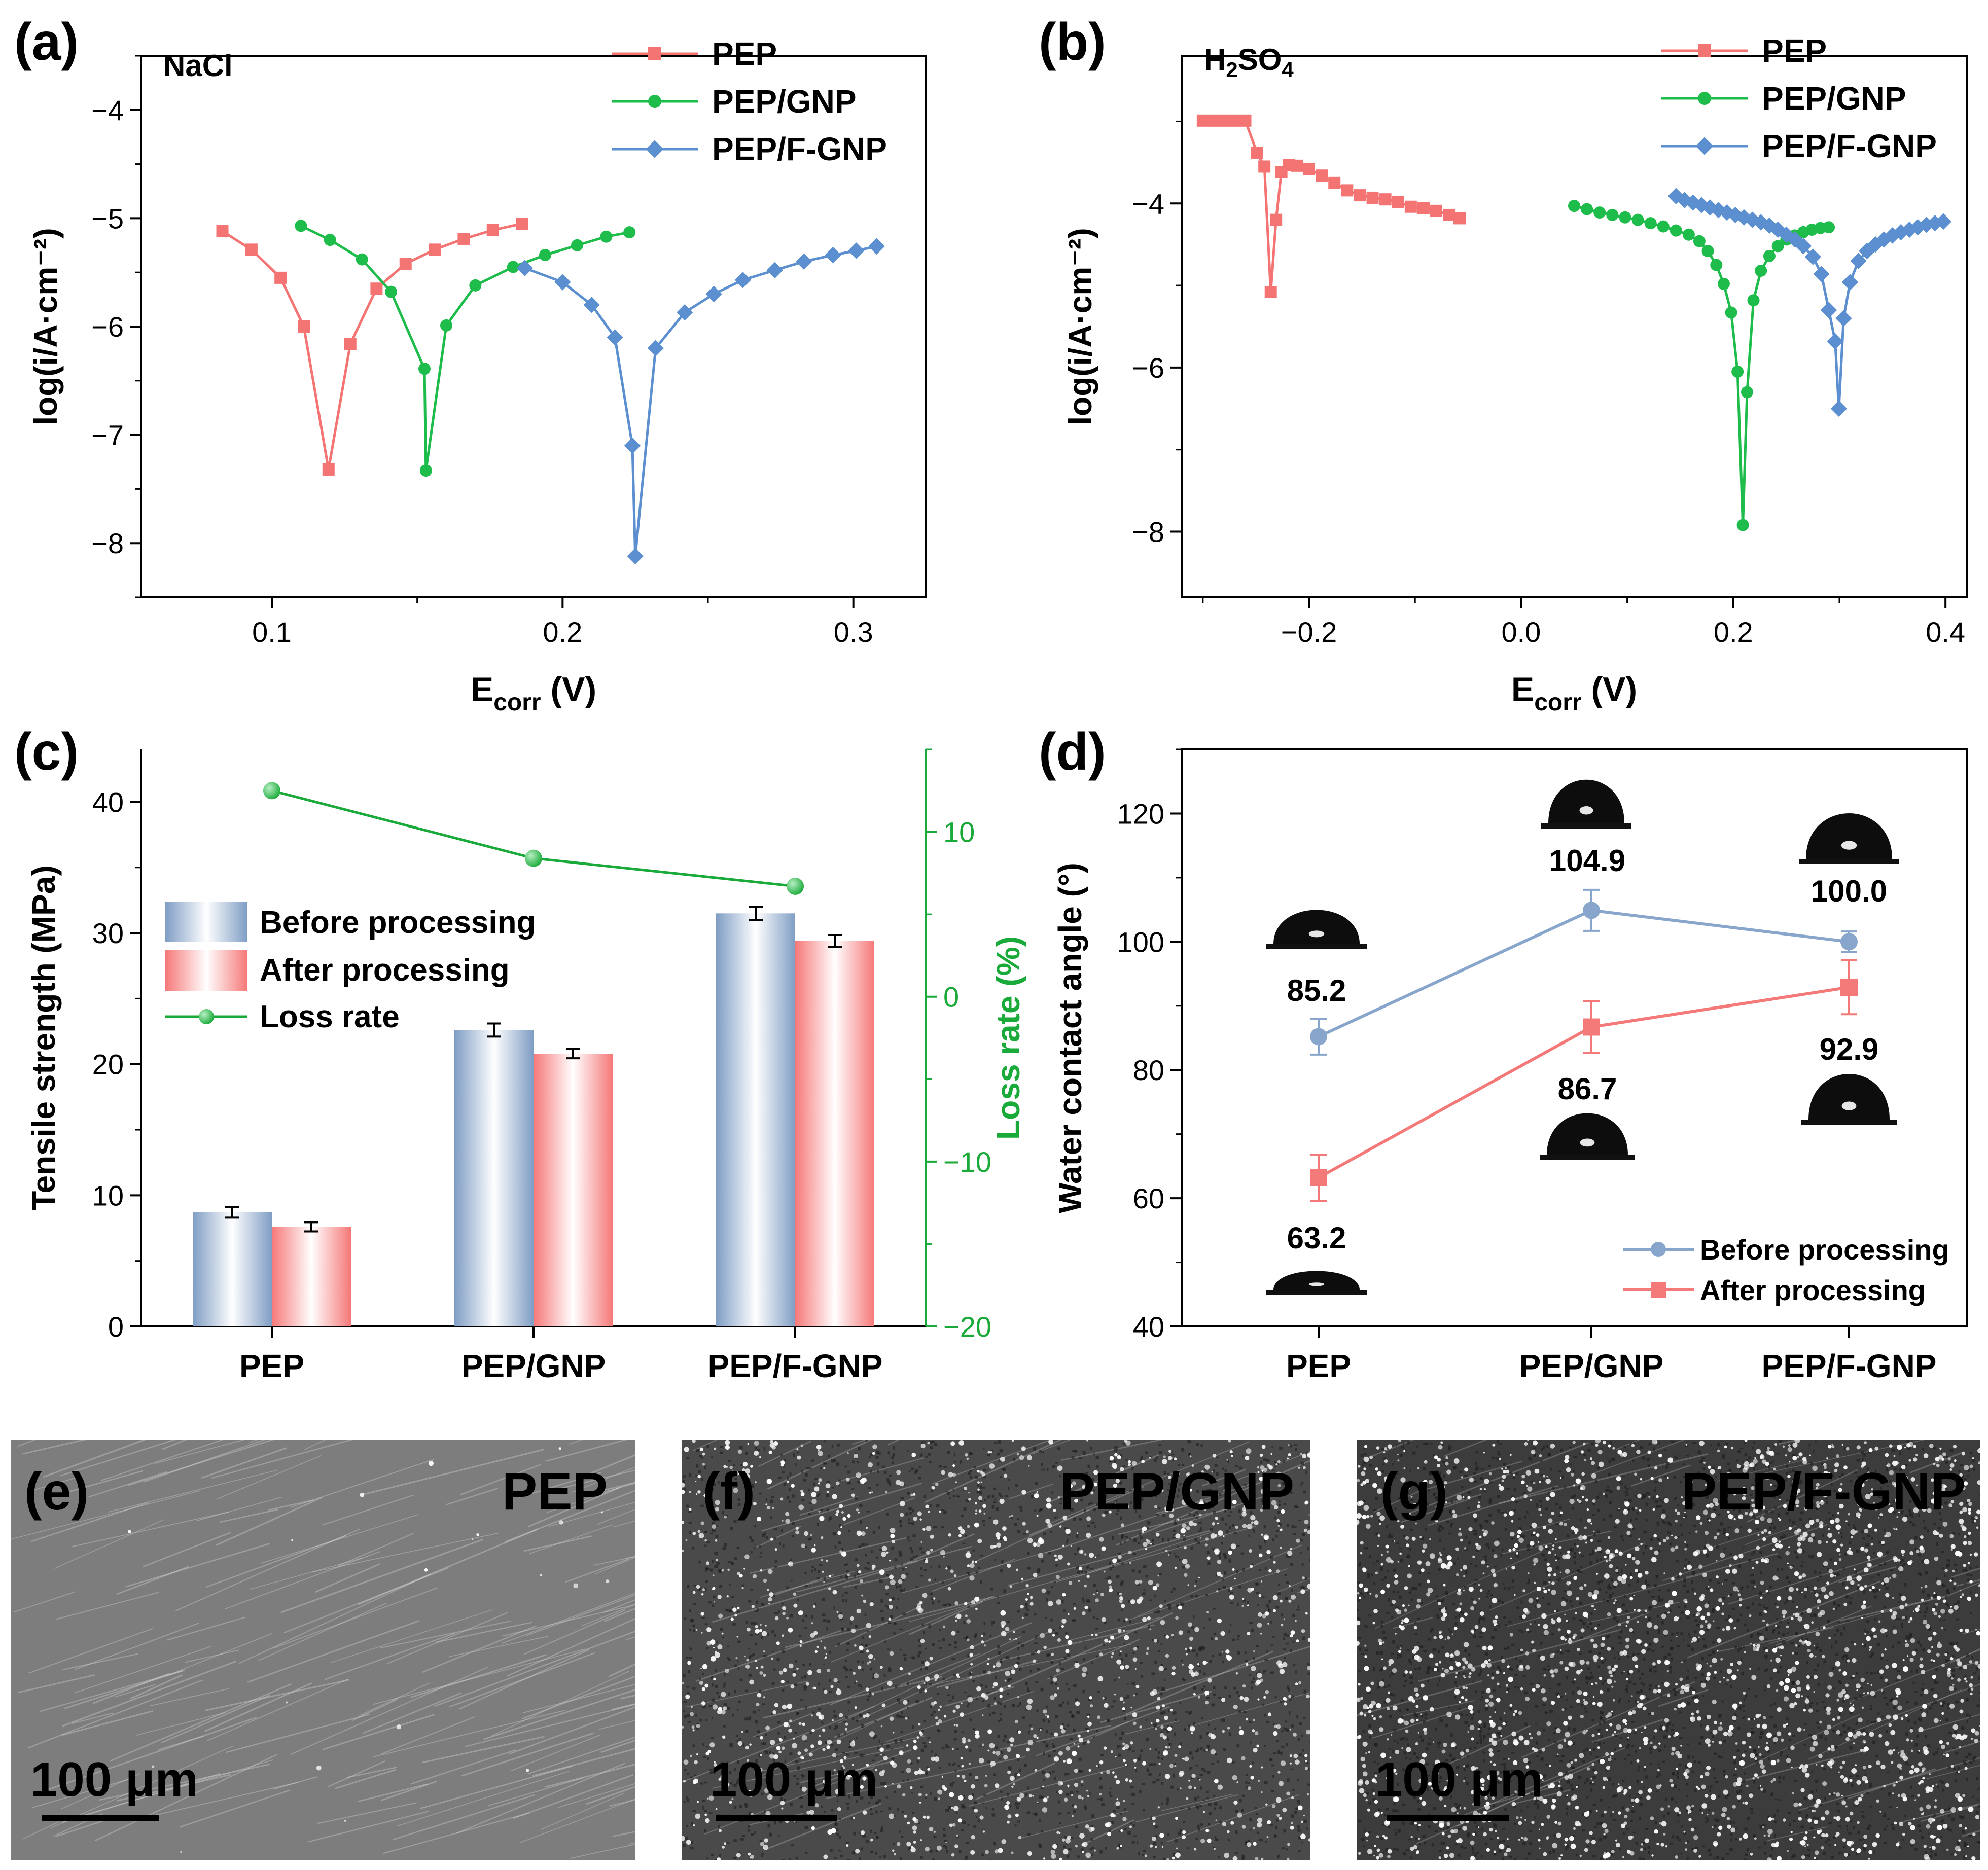 This screenshot has width=1988, height=1870. I want to click on data-point, so click(1234, 120).